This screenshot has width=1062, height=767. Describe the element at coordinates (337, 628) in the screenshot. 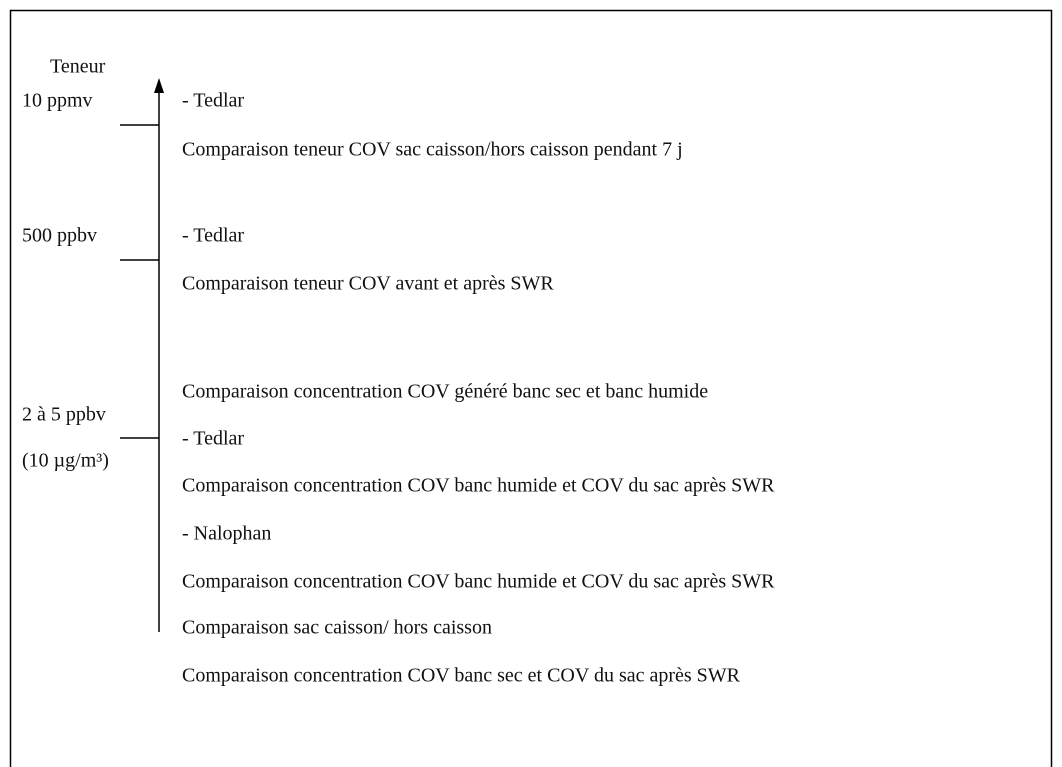

I see `item-text: Comparaison sac caisson/ hors caisson` at that location.